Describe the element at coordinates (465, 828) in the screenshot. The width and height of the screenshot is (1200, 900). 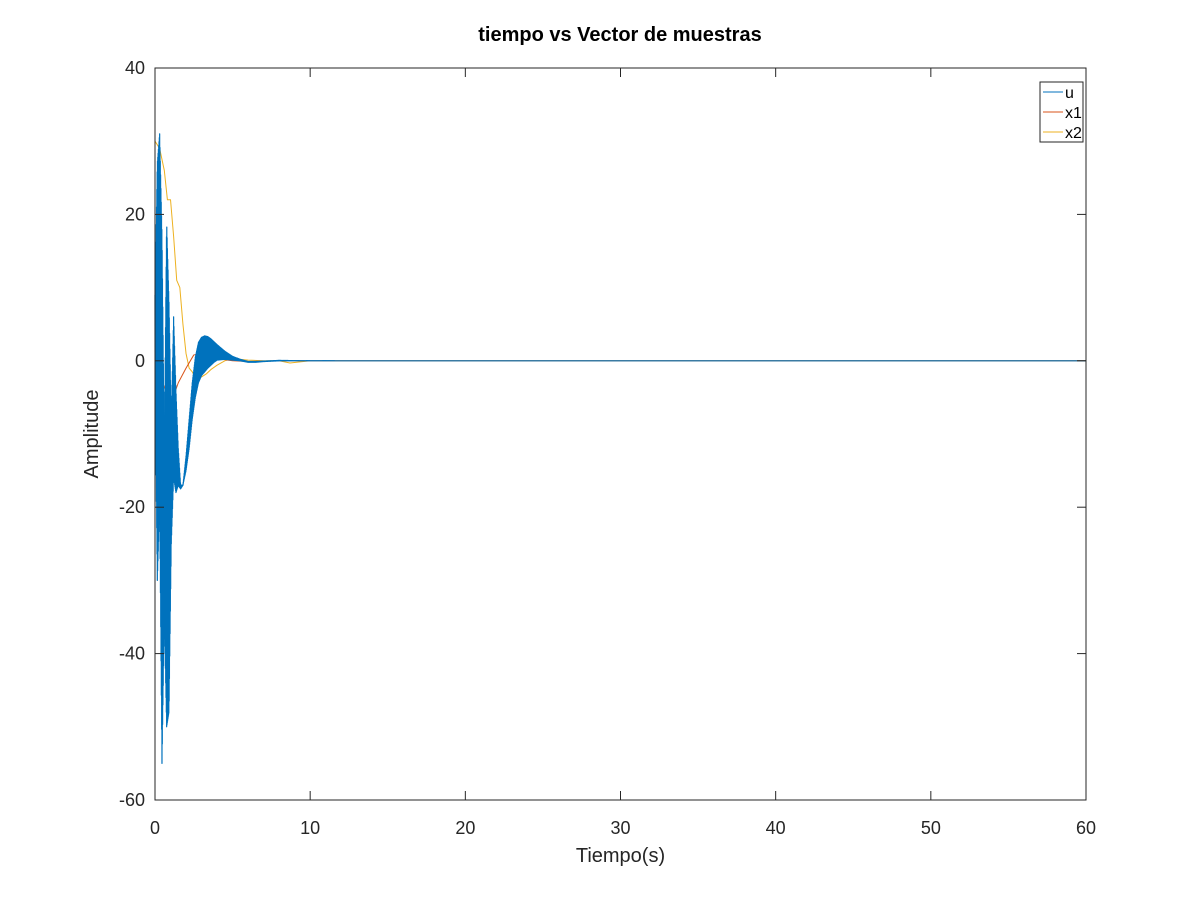
I see `x-tick-label: 20` at that location.